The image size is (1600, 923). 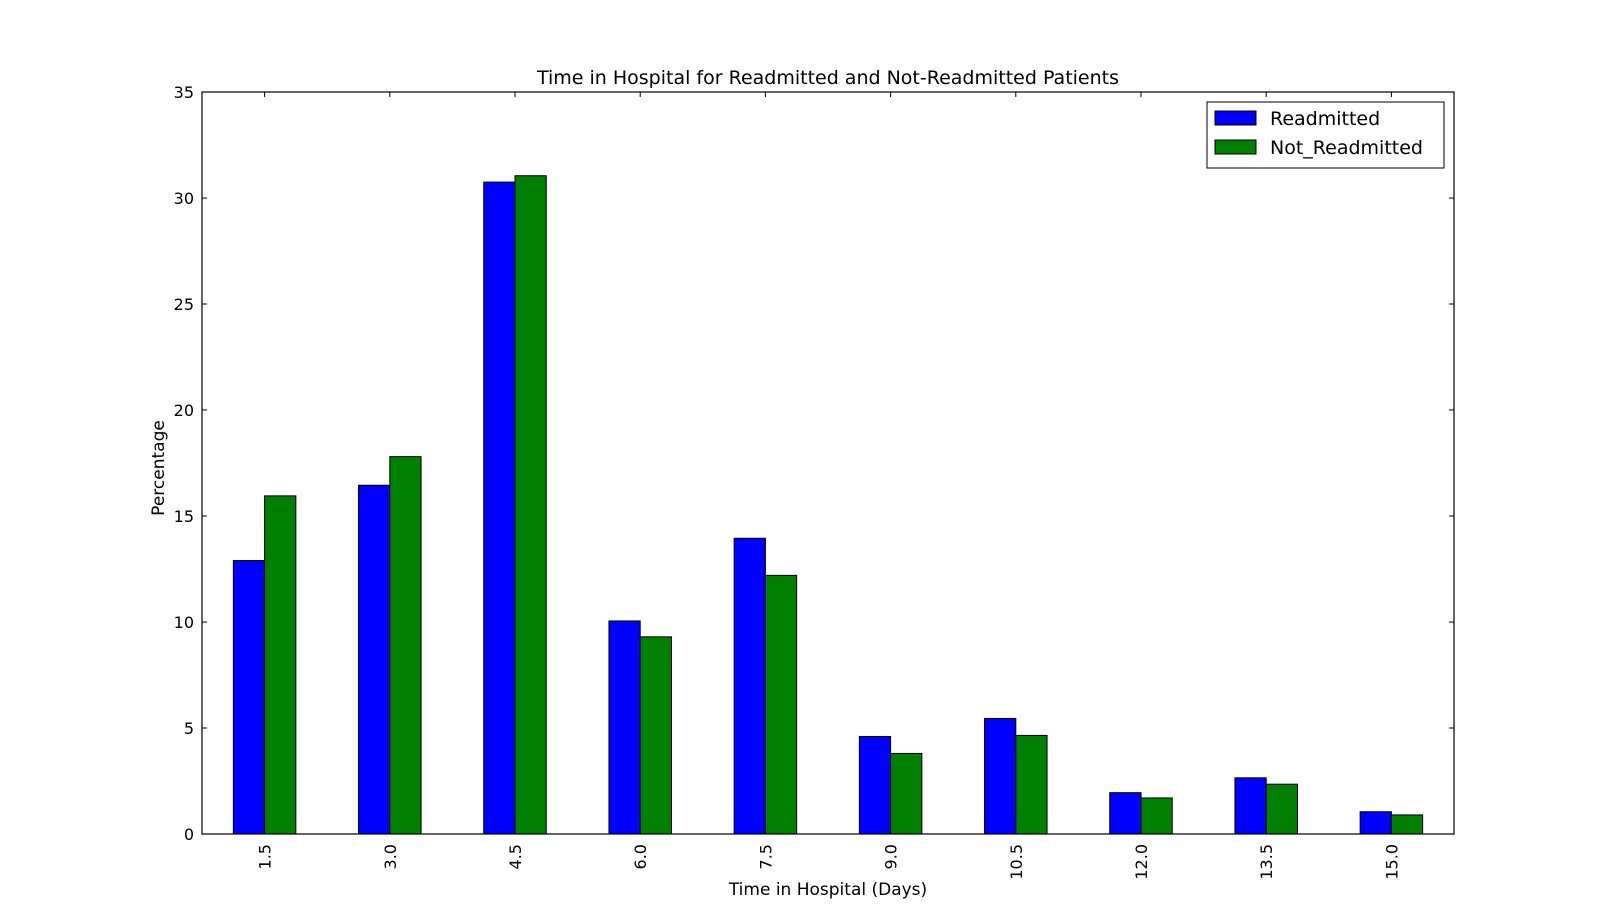 I want to click on legend-swatch-readmitted, so click(x=1235, y=118).